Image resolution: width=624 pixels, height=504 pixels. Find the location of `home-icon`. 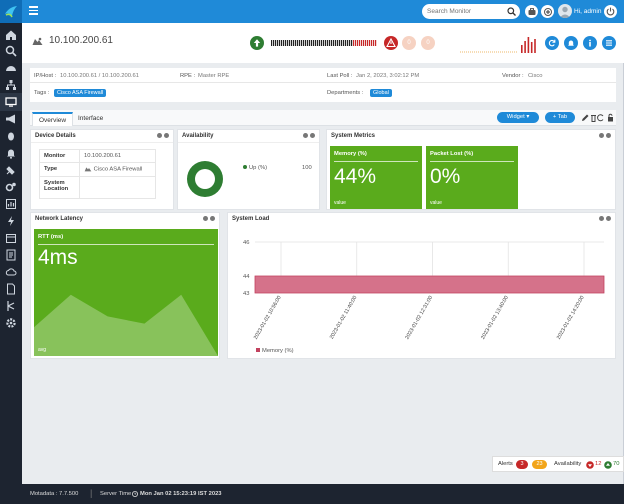

home-icon is located at coordinates (11, 35).